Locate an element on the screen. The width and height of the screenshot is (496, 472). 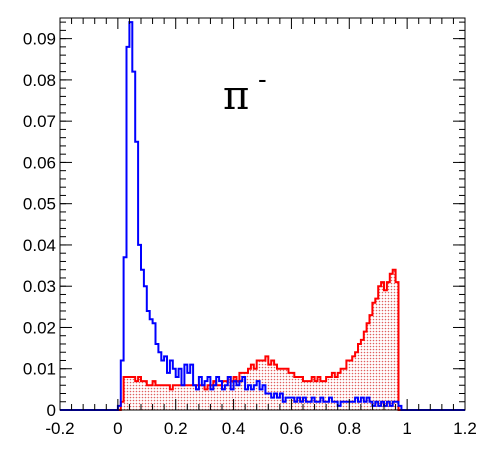
y-tick-label: 0.01 is located at coordinates (39, 369).